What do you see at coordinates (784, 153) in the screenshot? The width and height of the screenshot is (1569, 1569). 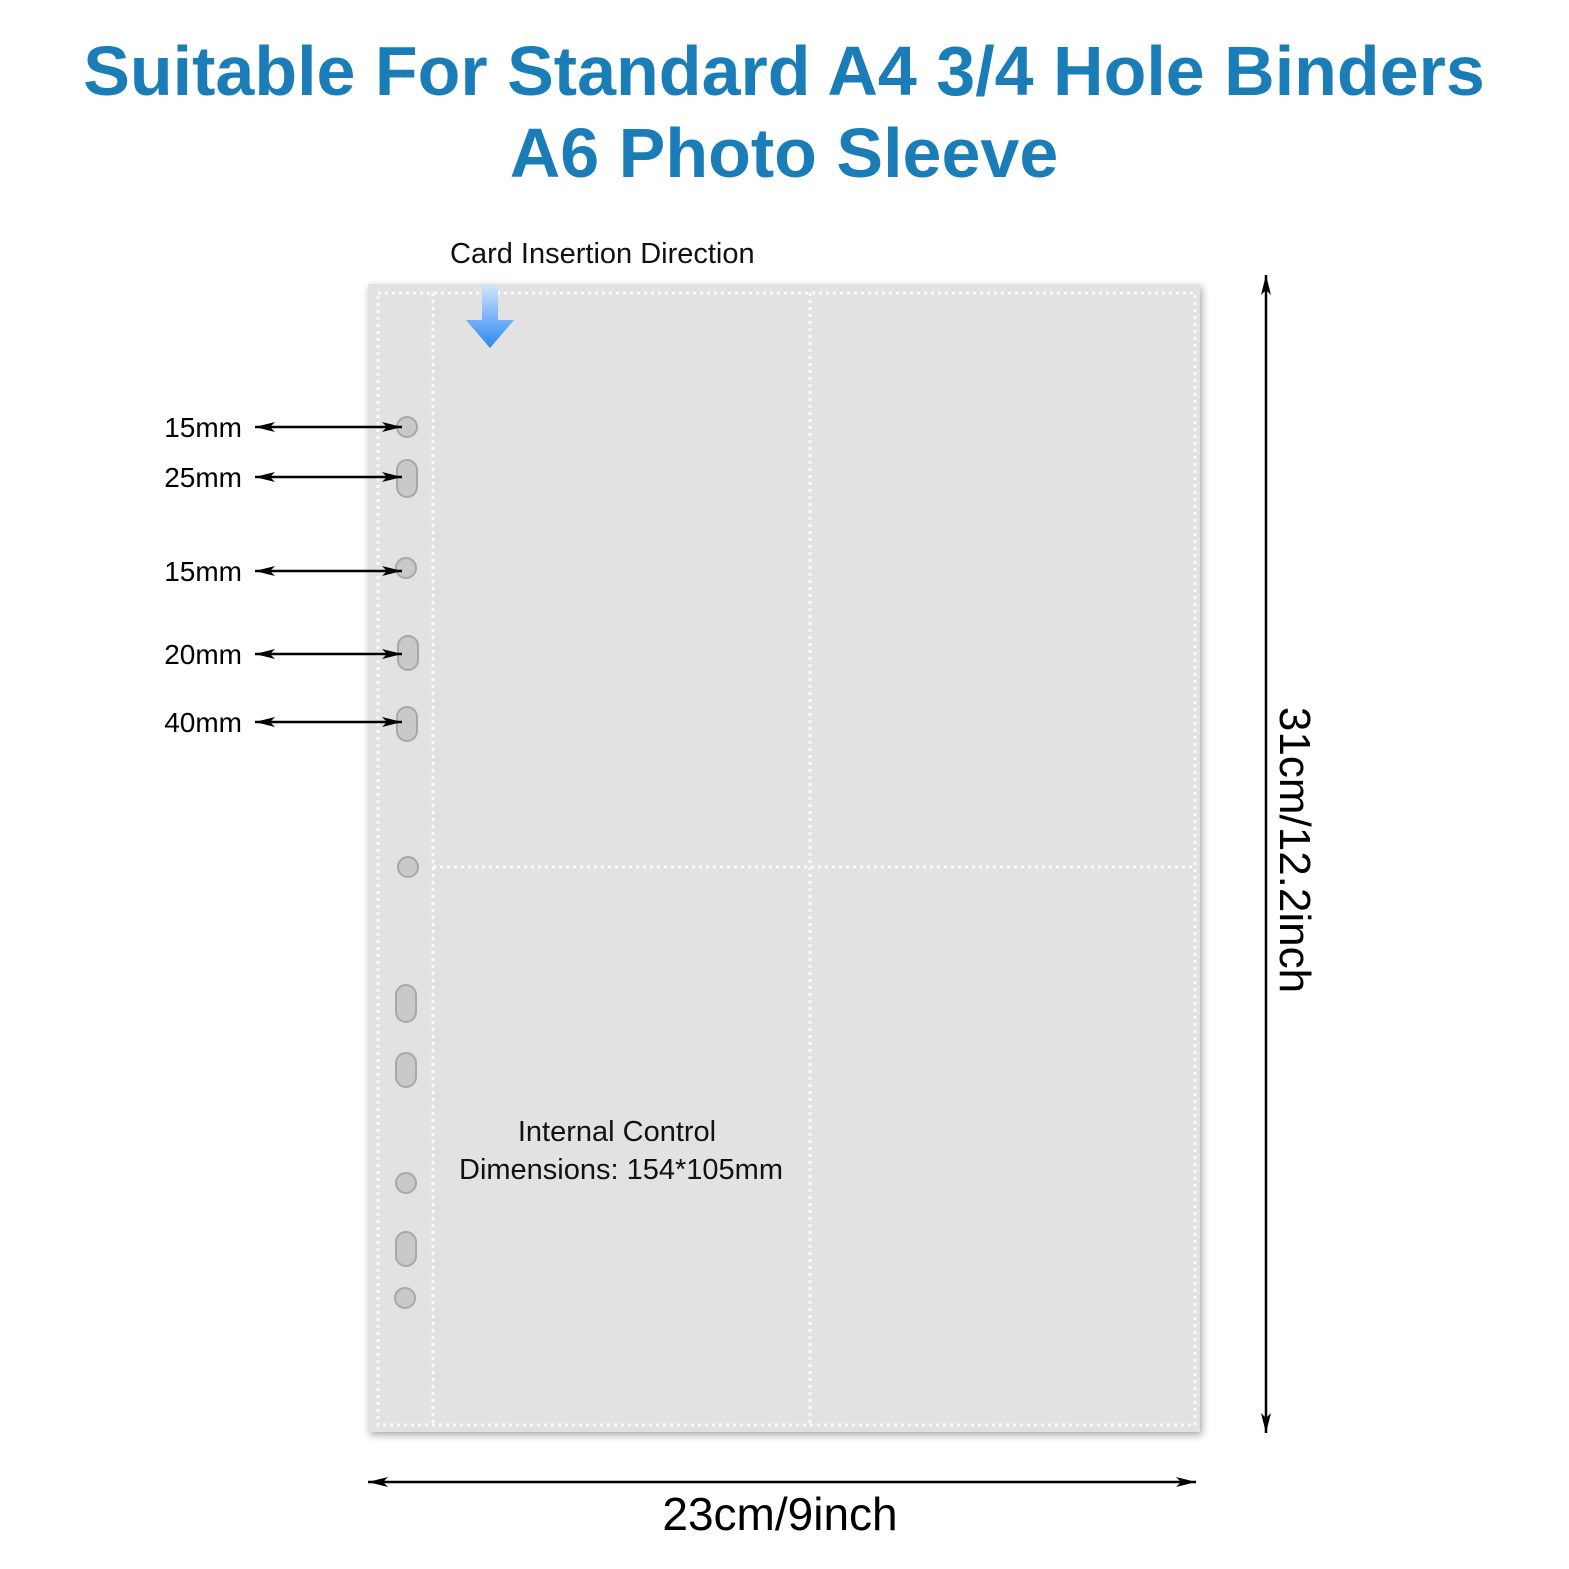 I see `title: A6 Photo Sleeve` at bounding box center [784, 153].